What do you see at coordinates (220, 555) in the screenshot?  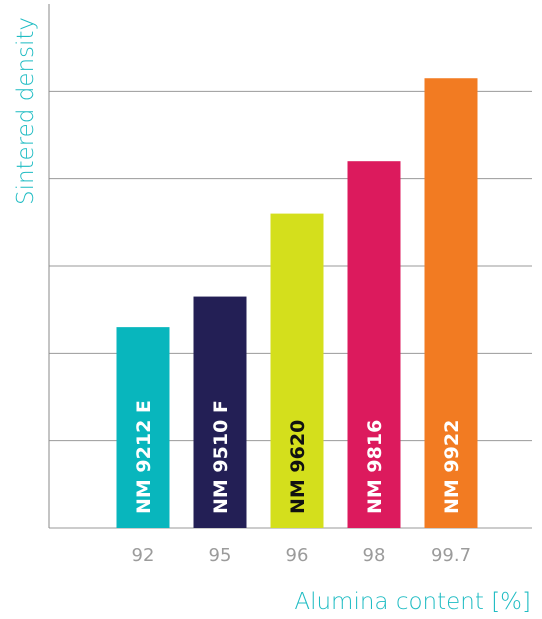 I see `x-tick-label: 95` at bounding box center [220, 555].